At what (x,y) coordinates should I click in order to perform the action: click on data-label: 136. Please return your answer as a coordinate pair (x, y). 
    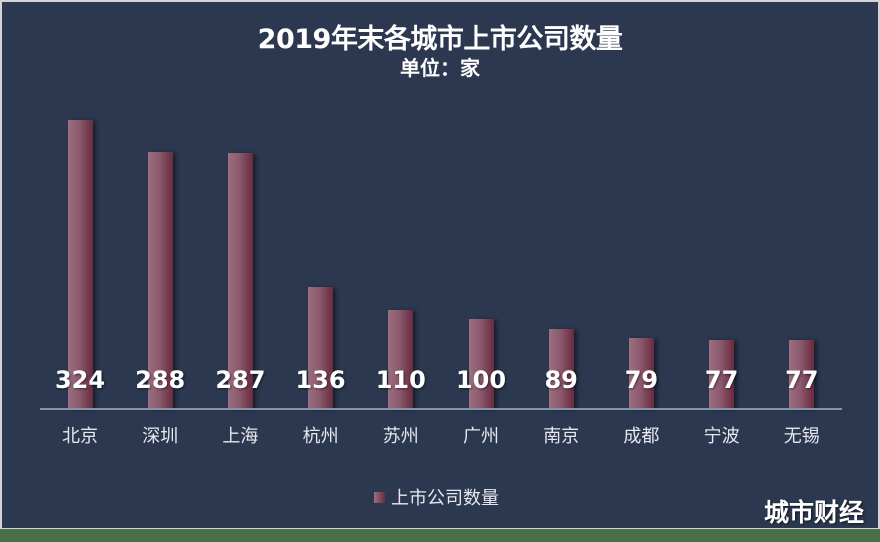
    Looking at the image, I should click on (320, 380).